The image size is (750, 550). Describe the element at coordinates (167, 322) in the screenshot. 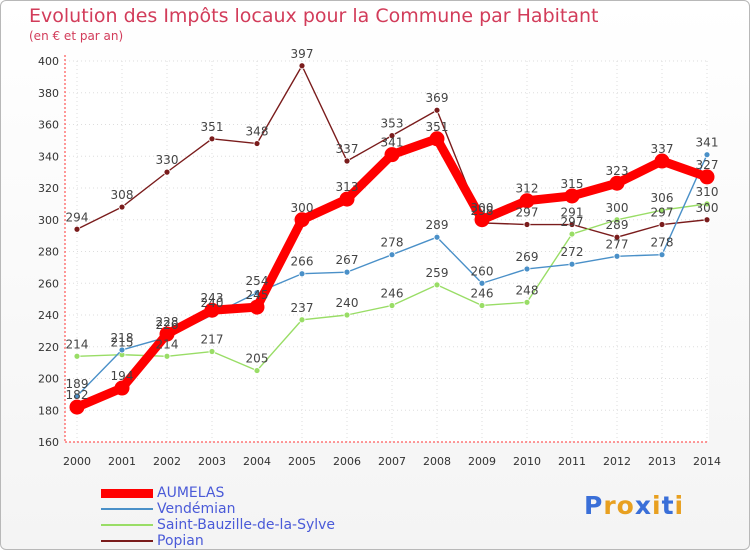

I see `data-label-aumelas-2002: 228` at that location.